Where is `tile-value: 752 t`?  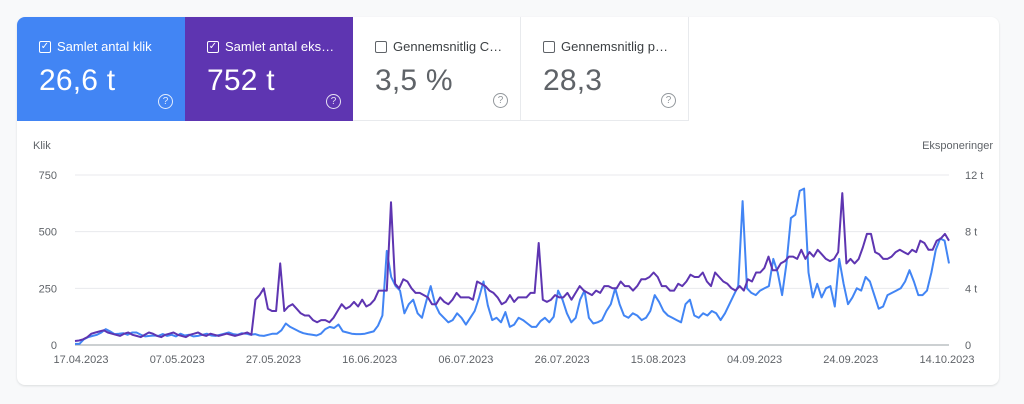
tile-value: 752 t is located at coordinates (241, 80).